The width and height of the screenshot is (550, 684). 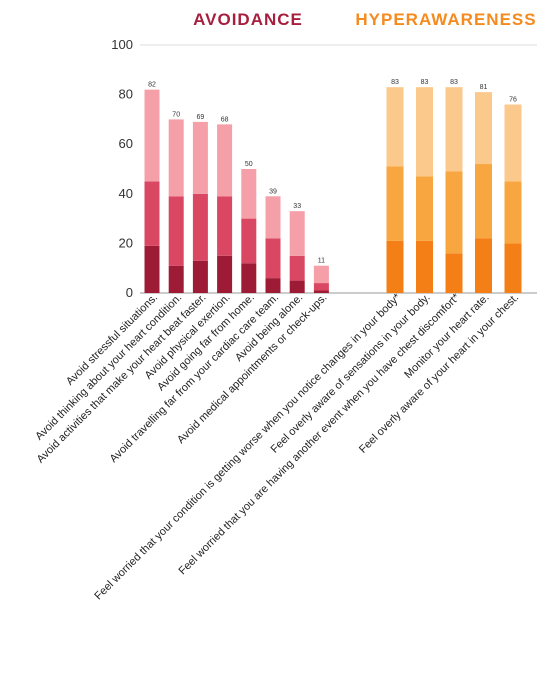 What do you see at coordinates (321, 261) in the screenshot?
I see `bar-value-label: 11` at bounding box center [321, 261].